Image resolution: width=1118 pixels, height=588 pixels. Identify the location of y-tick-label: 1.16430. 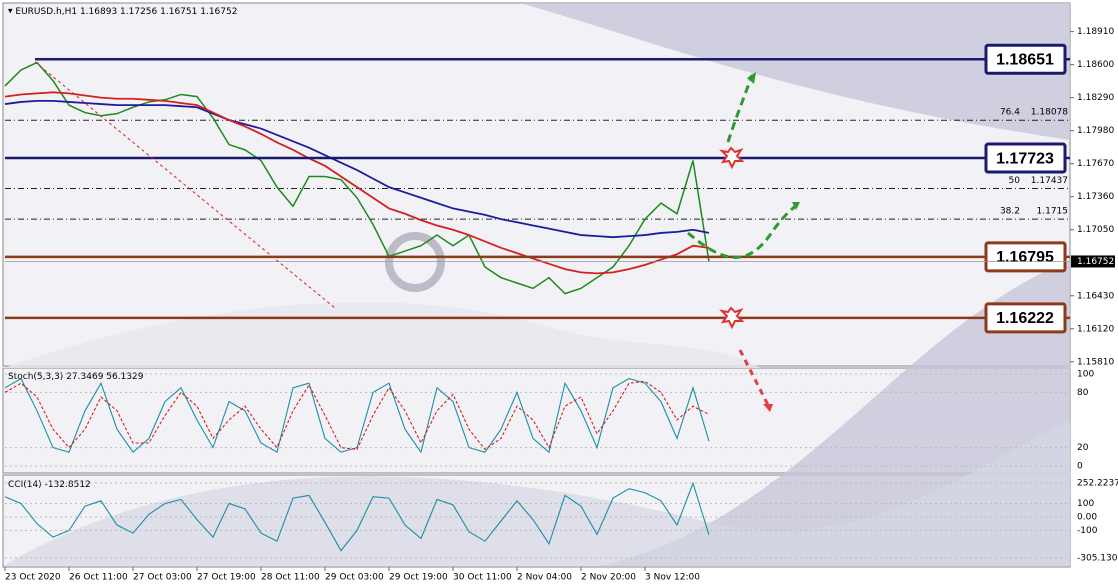
(1095, 296).